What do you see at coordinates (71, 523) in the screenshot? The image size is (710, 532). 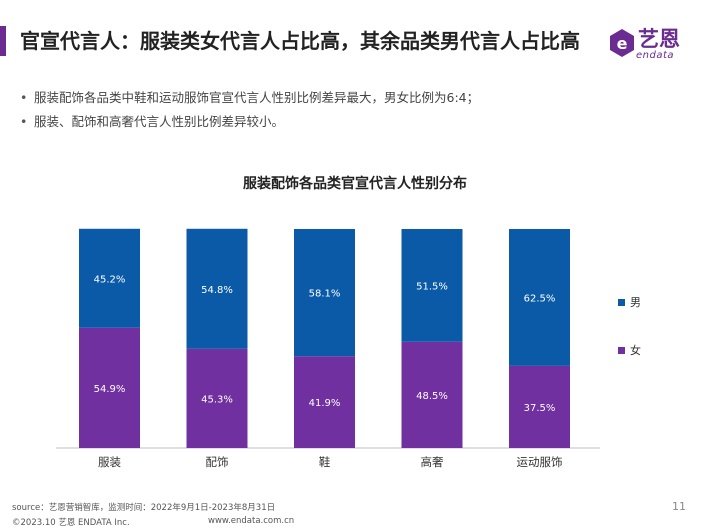 I see `footer-copyright: ©2023.10 艺恩 ENDATA Inc.` at bounding box center [71, 523].